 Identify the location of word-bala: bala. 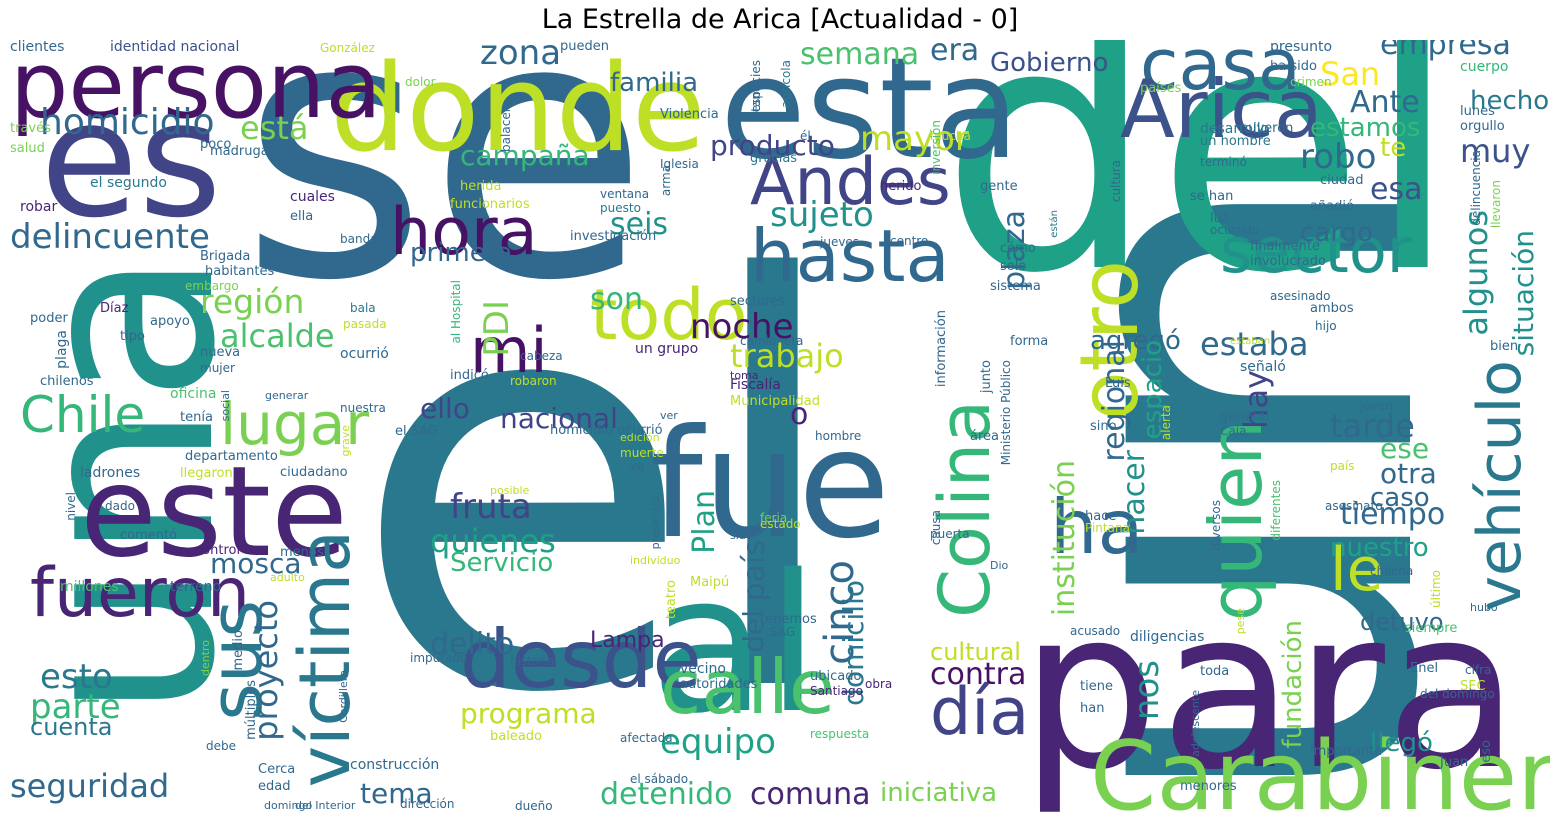
(363, 308).